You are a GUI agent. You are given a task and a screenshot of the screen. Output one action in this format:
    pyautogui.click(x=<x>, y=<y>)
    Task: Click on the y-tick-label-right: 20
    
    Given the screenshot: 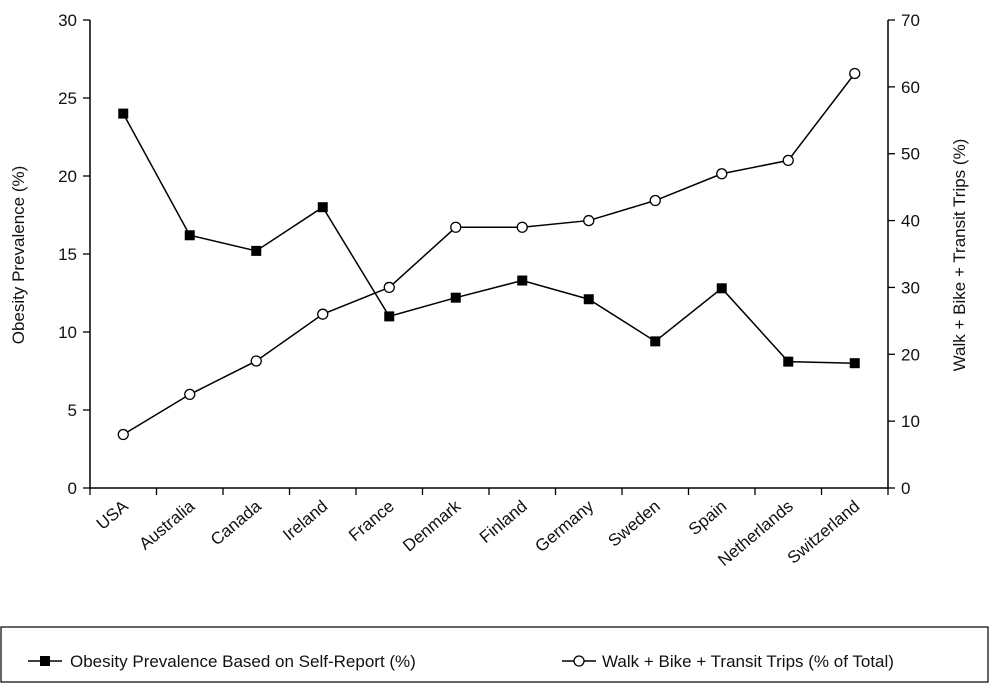 What is the action you would take?
    pyautogui.click(x=910, y=354)
    